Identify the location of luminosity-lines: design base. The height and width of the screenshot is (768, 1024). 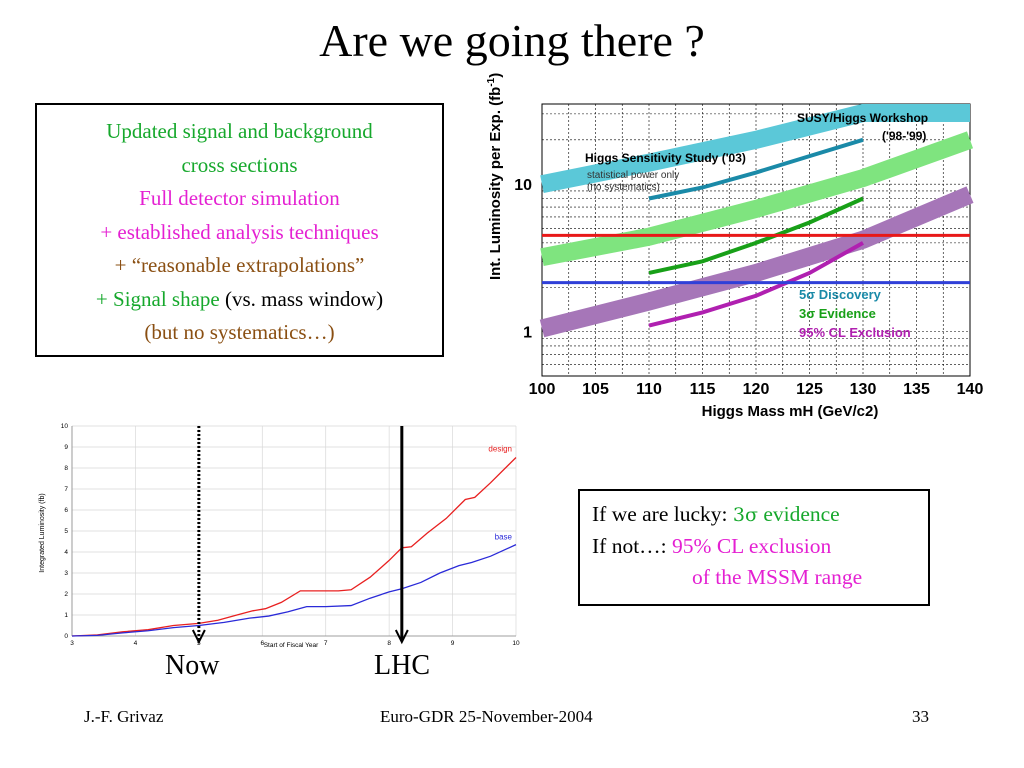
(294, 541).